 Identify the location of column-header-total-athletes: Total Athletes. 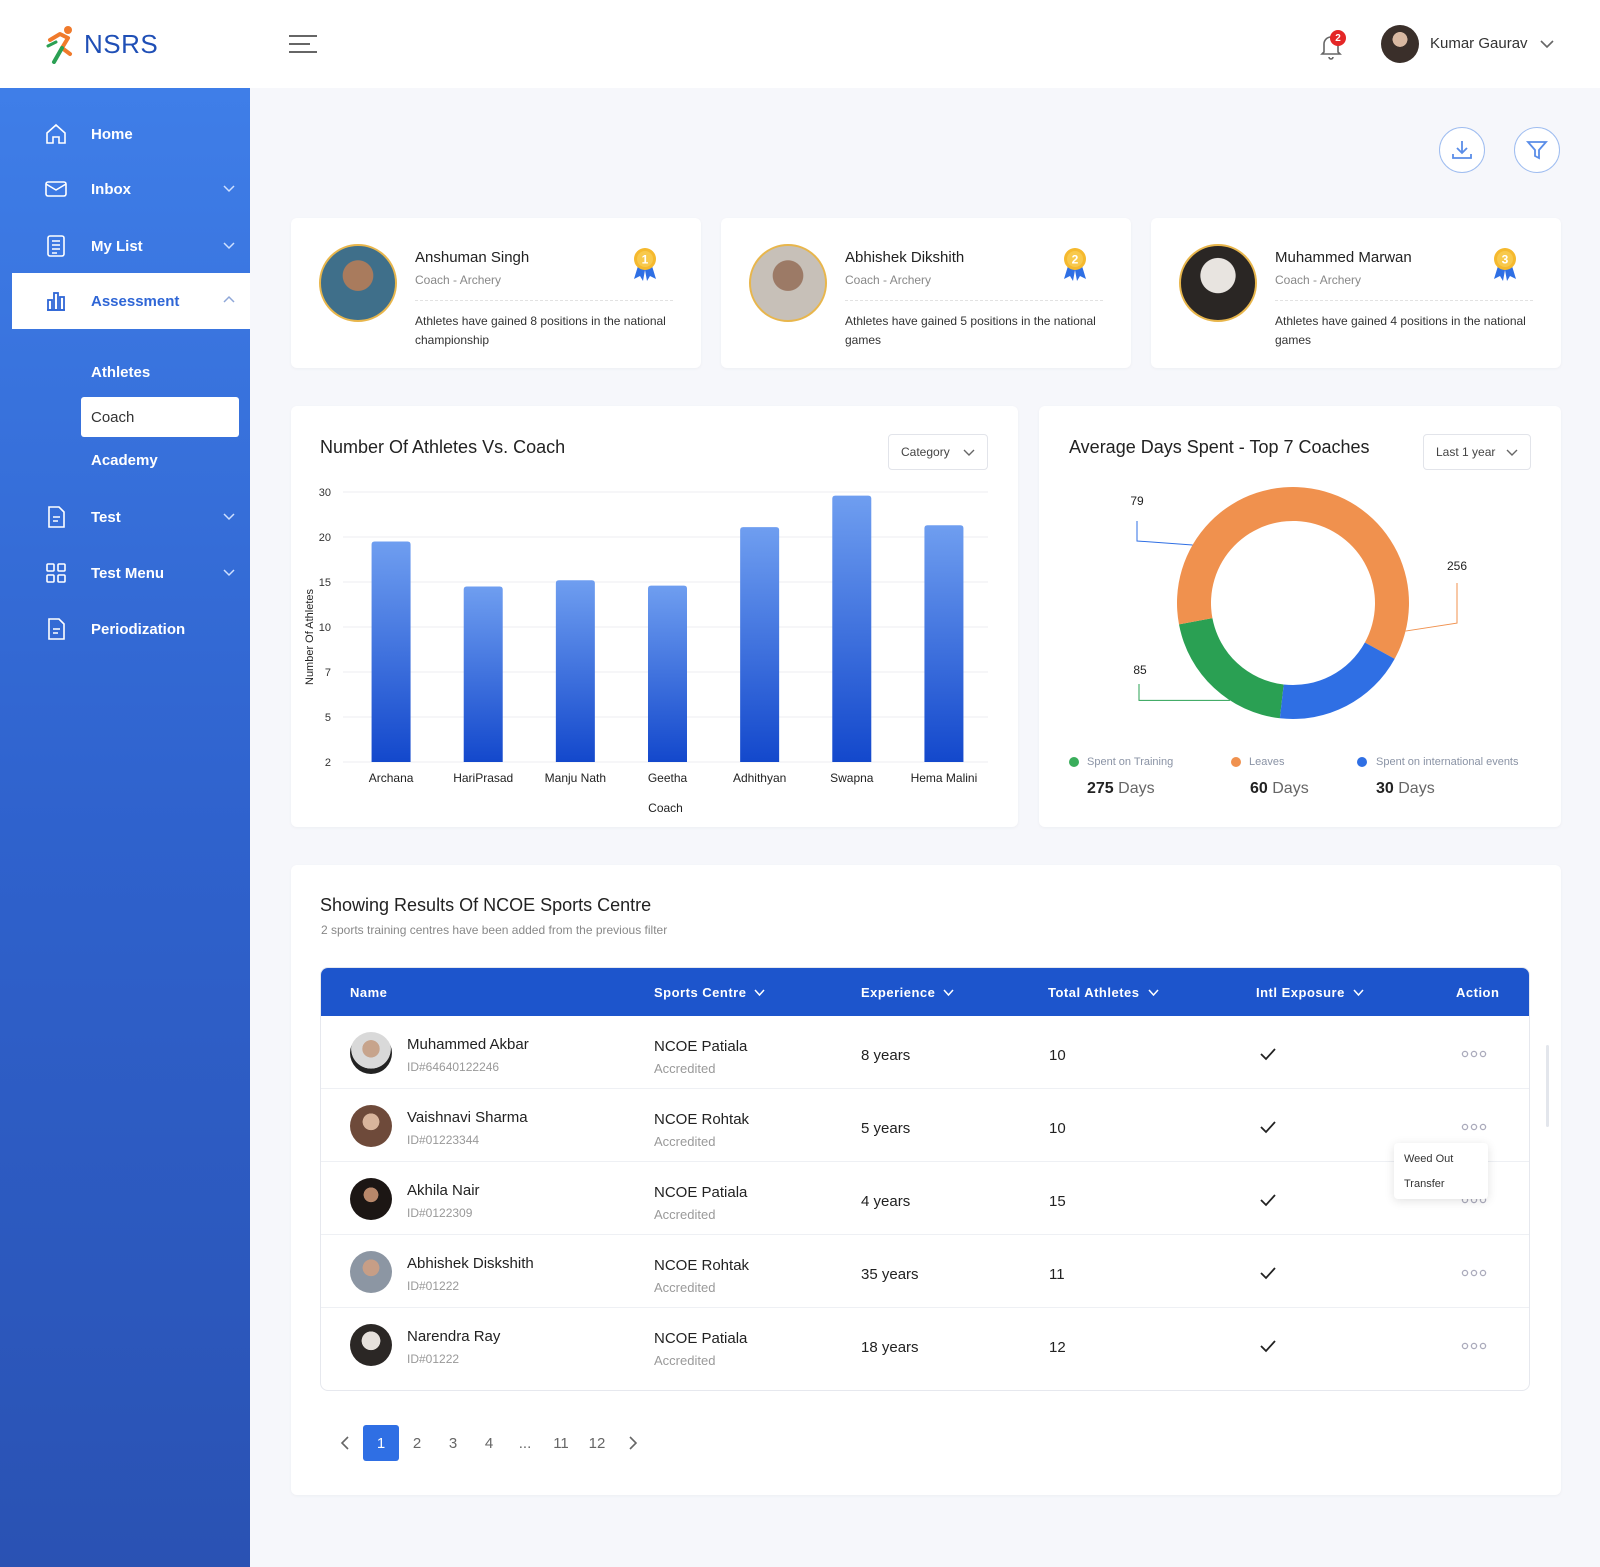
(1103, 992).